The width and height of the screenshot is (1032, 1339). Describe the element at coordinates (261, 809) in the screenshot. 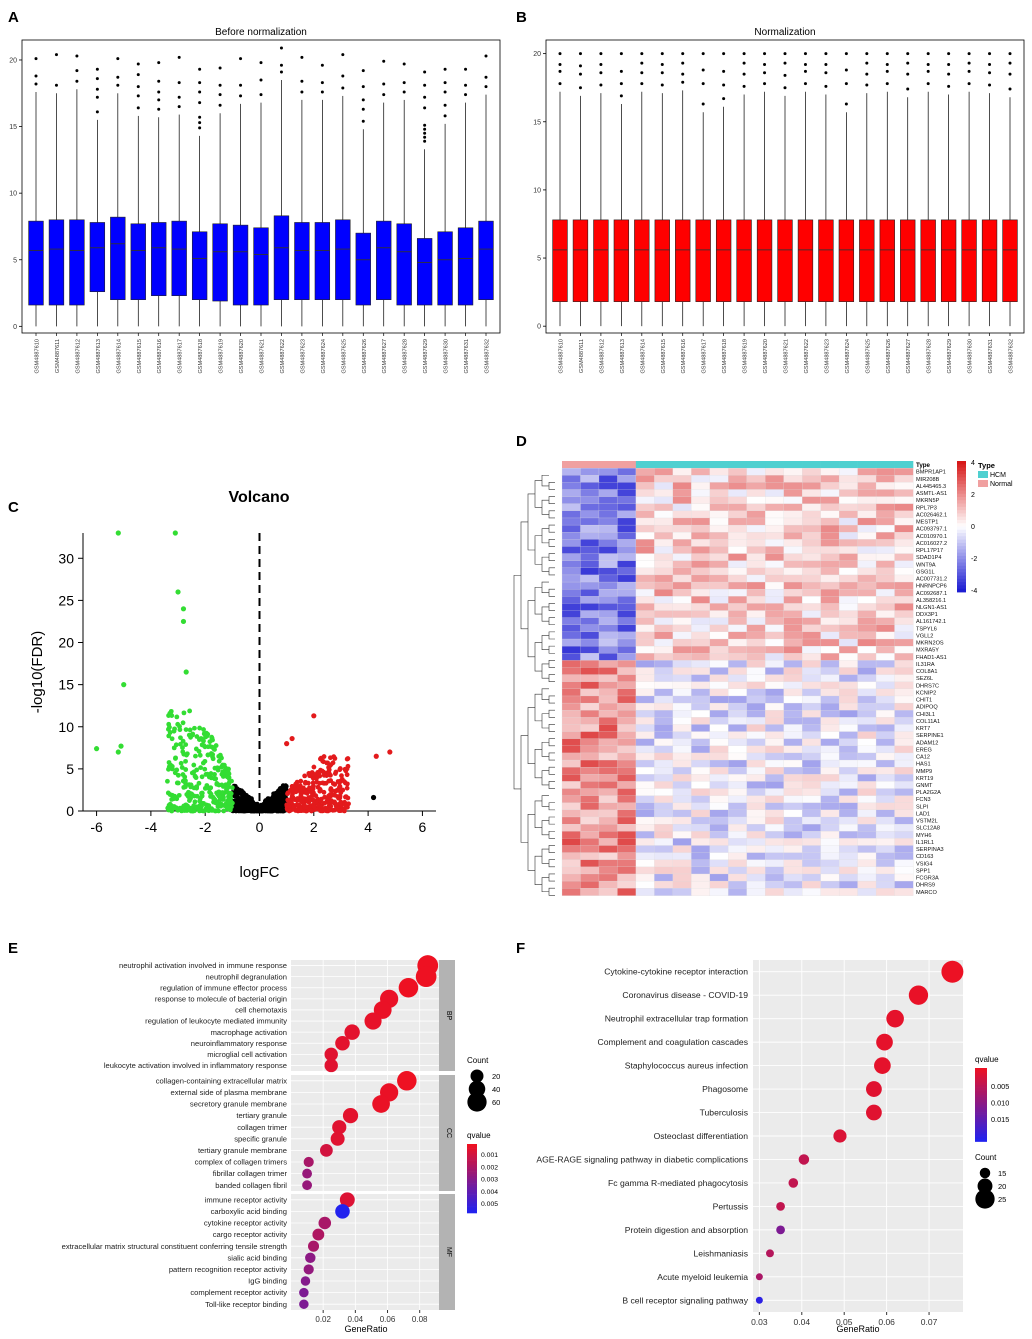

I see `ns-point` at that location.